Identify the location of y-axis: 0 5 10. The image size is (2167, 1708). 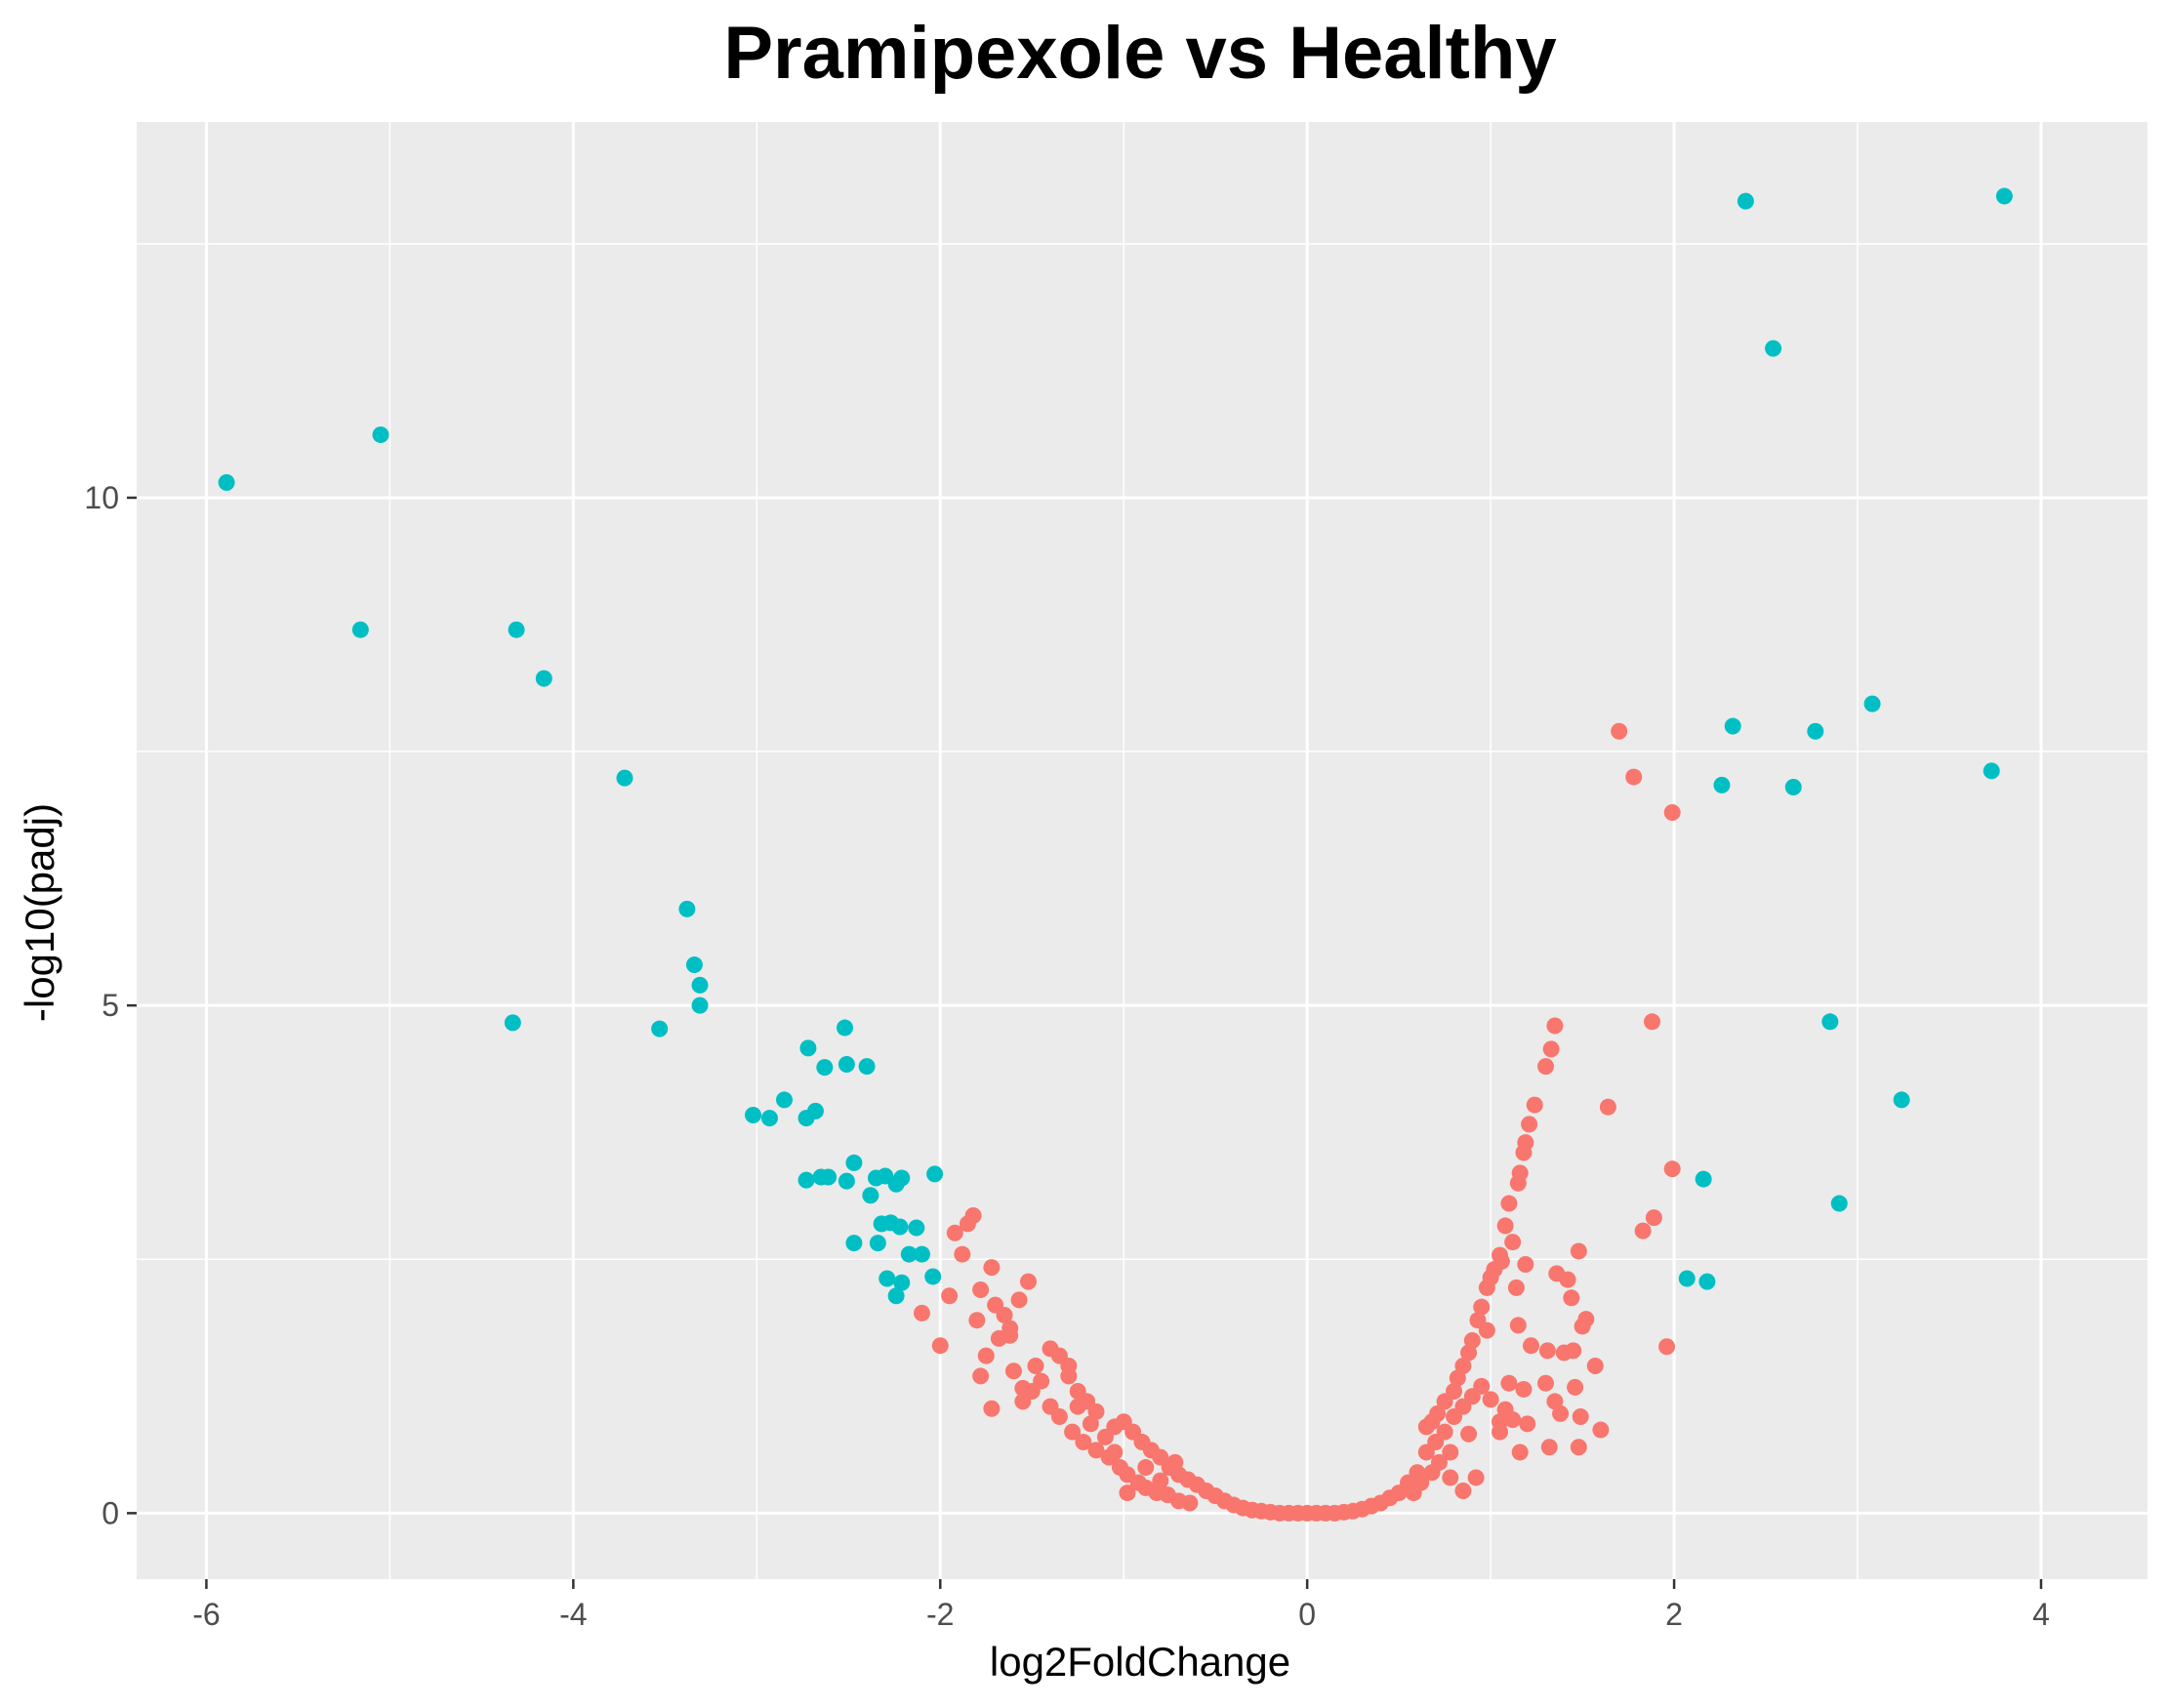
(110, 1005).